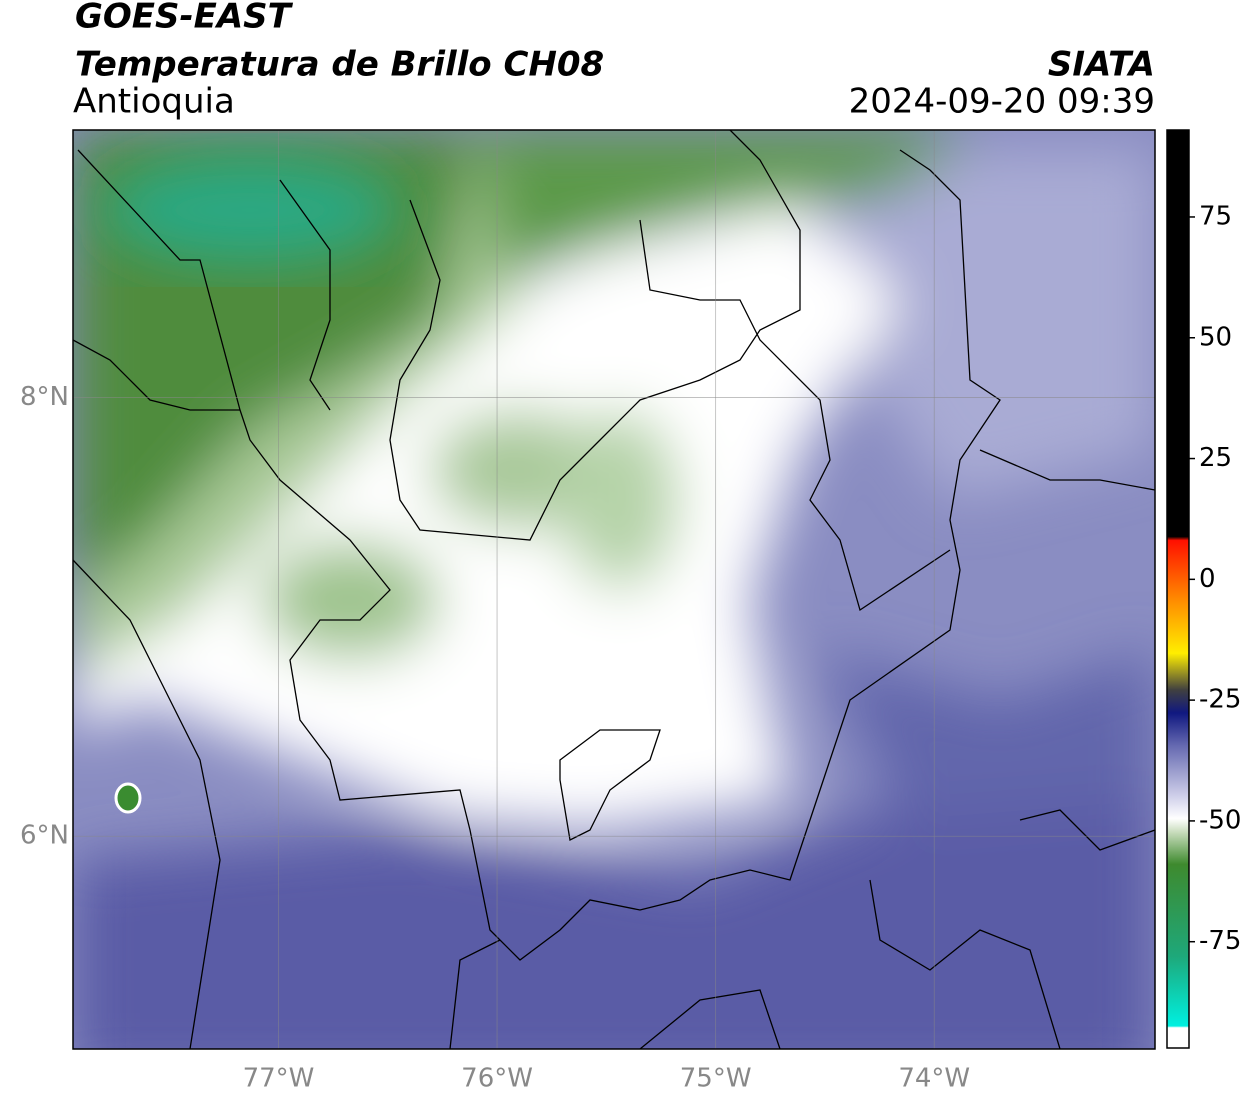 Image resolution: width=1252 pixels, height=1099 pixels. Describe the element at coordinates (934, 1079) in the screenshot. I see `x-tick-label: 74°W` at that location.